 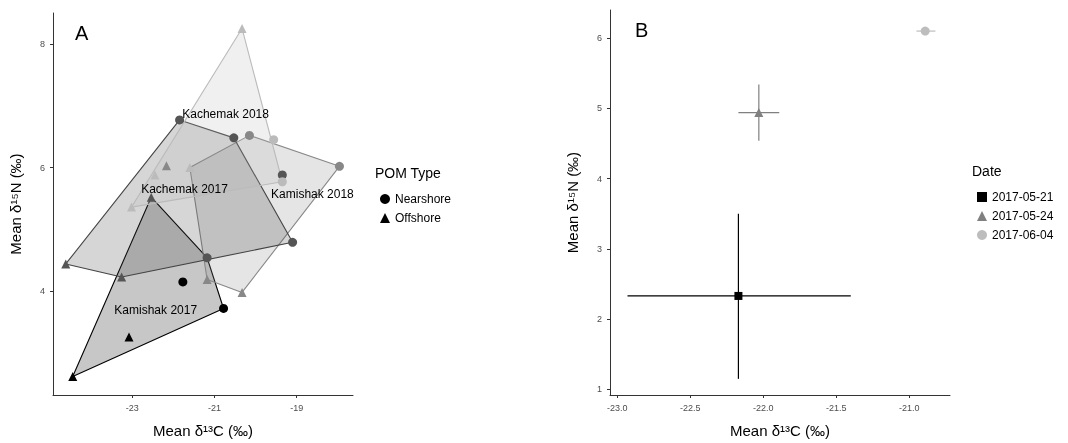 I want to click on series-label: Kamishak 2018, so click(x=313, y=194).